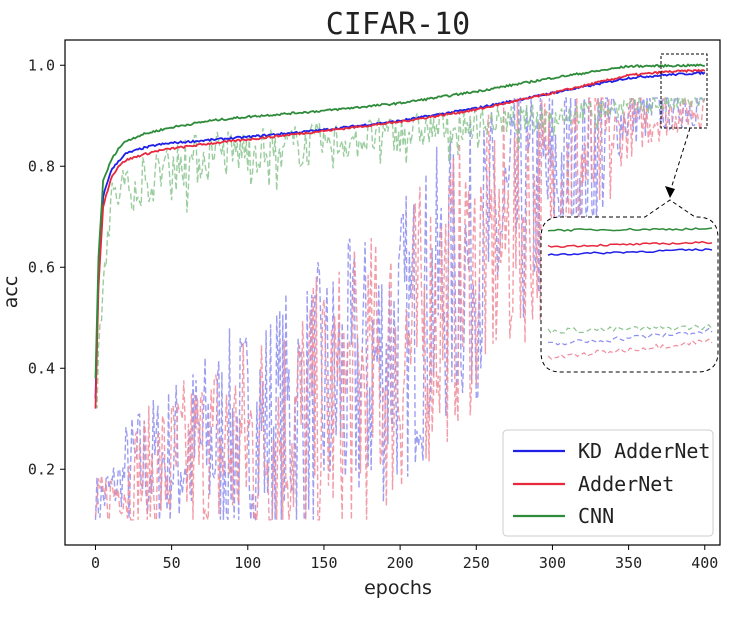 Image resolution: width=748 pixels, height=632 pixels. I want to click on legend: KD AdderNet AdderNet CNN, so click(608, 483).